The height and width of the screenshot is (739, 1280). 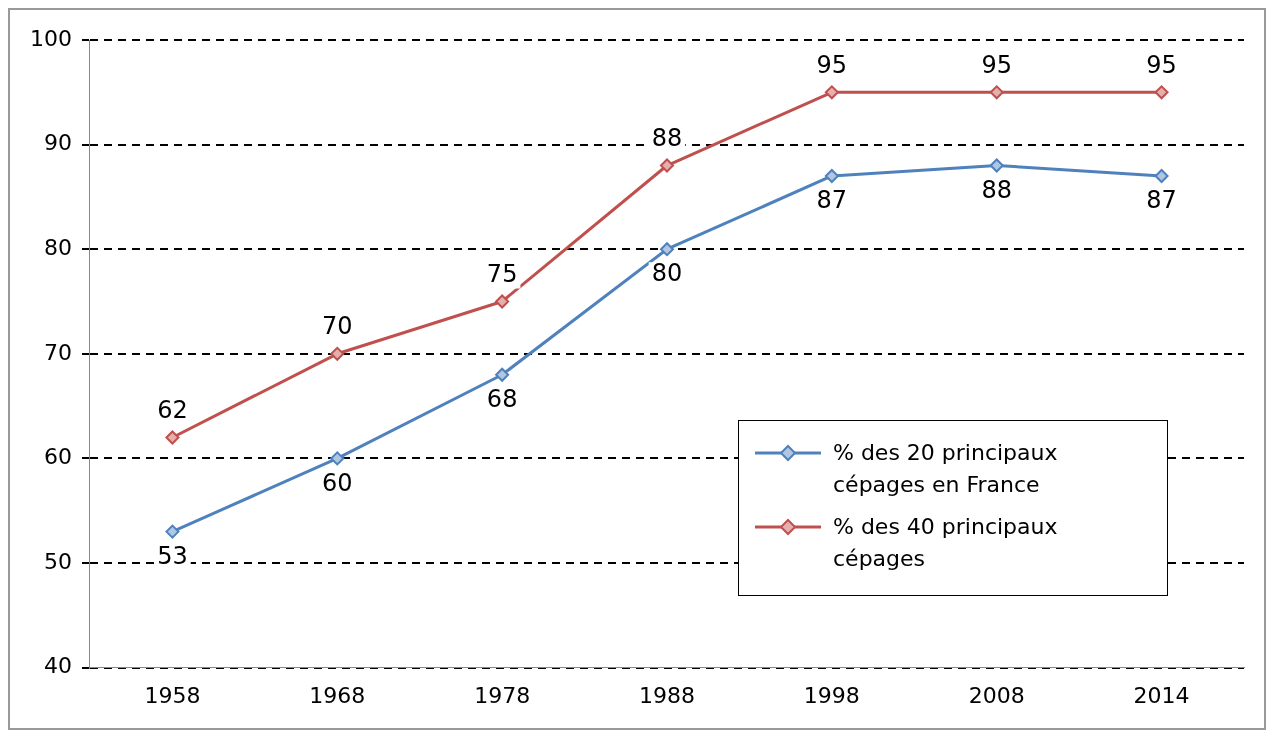 I want to click on y-tick-label: 80, so click(x=57, y=247).